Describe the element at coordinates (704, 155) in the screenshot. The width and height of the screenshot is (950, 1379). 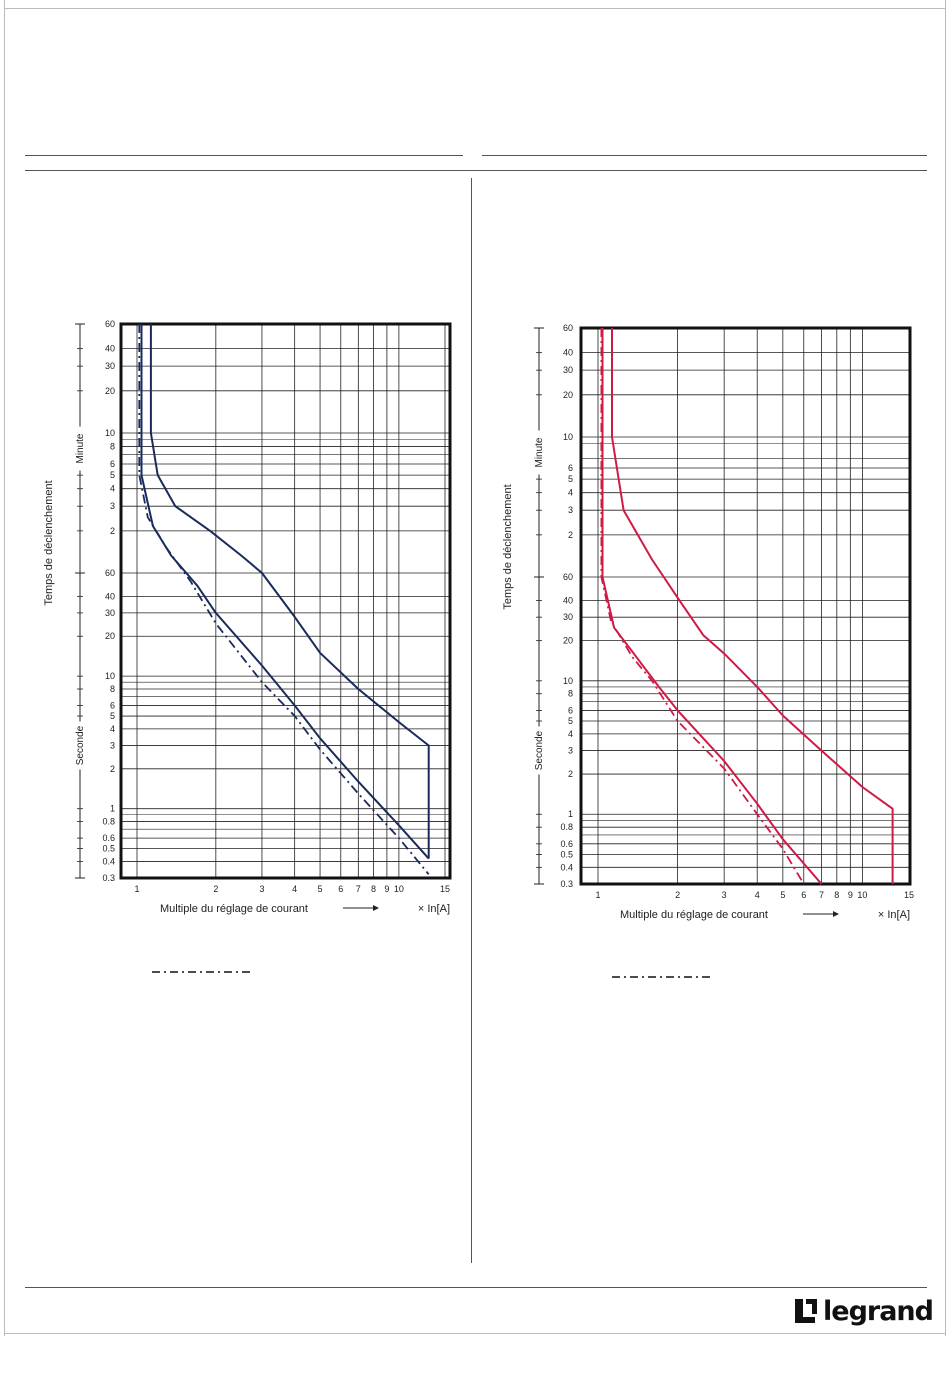
I see `header-rule-right` at that location.